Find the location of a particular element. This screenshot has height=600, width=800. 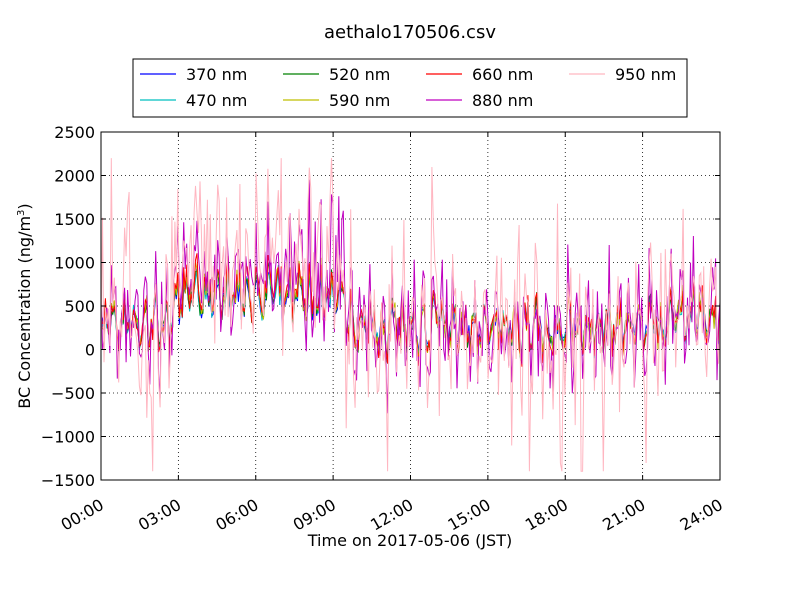

y-tick-label: 0 is located at coordinates (90, 350).